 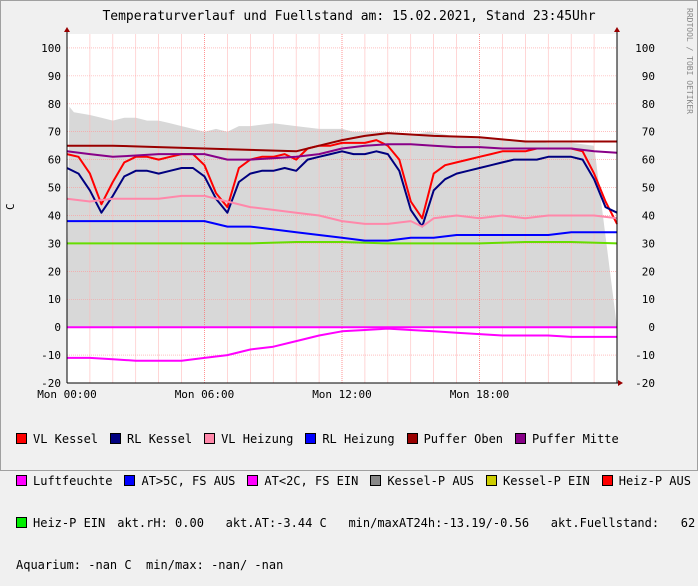 What do you see at coordinates (69, 523) in the screenshot?
I see `legend-label: Heiz-P EIN` at bounding box center [69, 523].